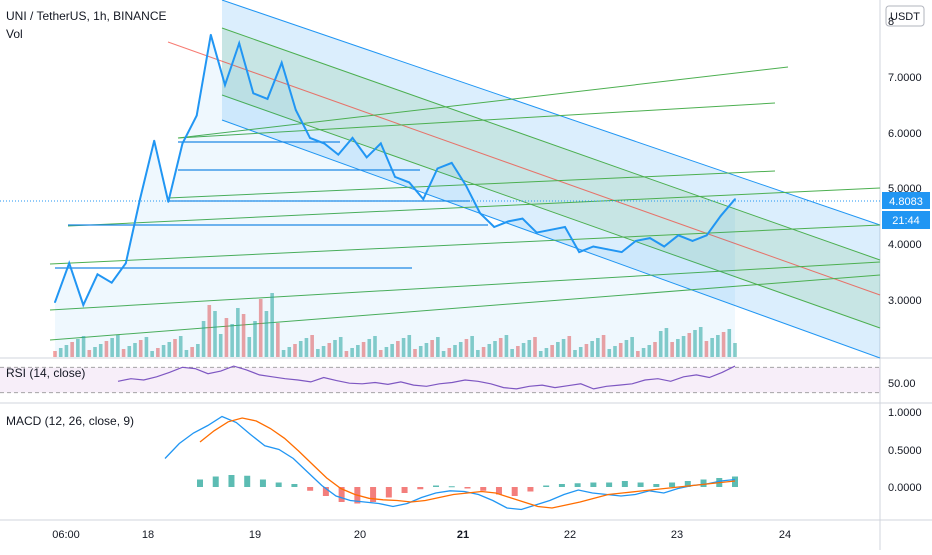 This screenshot has width=932, height=555. Describe the element at coordinates (463, 535) in the screenshot. I see `time-tick: 21` at that location.